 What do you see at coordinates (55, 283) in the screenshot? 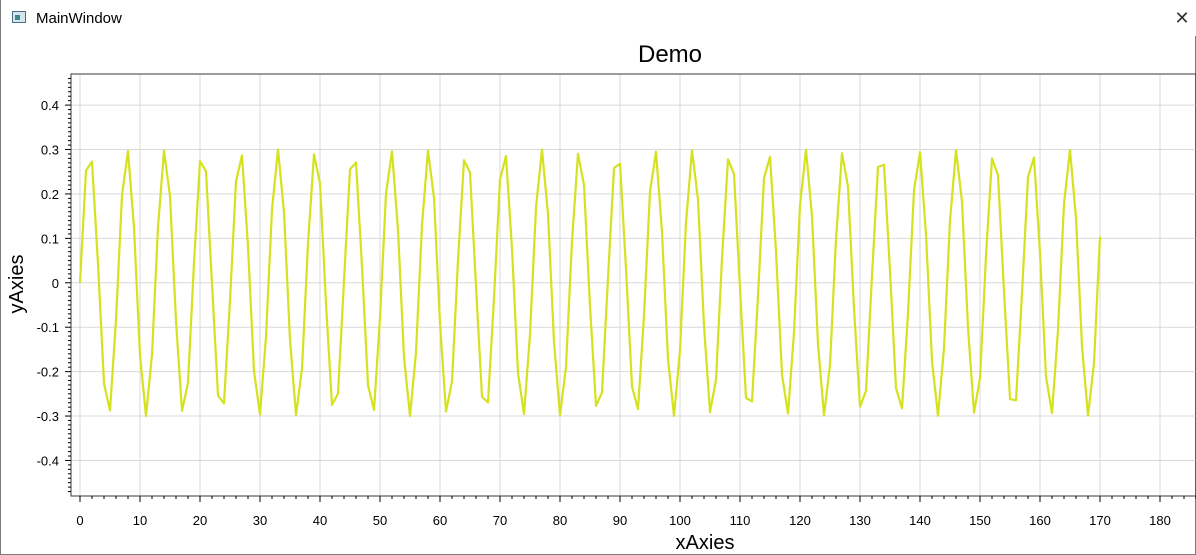
I see `y-tick-label: 0` at bounding box center [55, 283].